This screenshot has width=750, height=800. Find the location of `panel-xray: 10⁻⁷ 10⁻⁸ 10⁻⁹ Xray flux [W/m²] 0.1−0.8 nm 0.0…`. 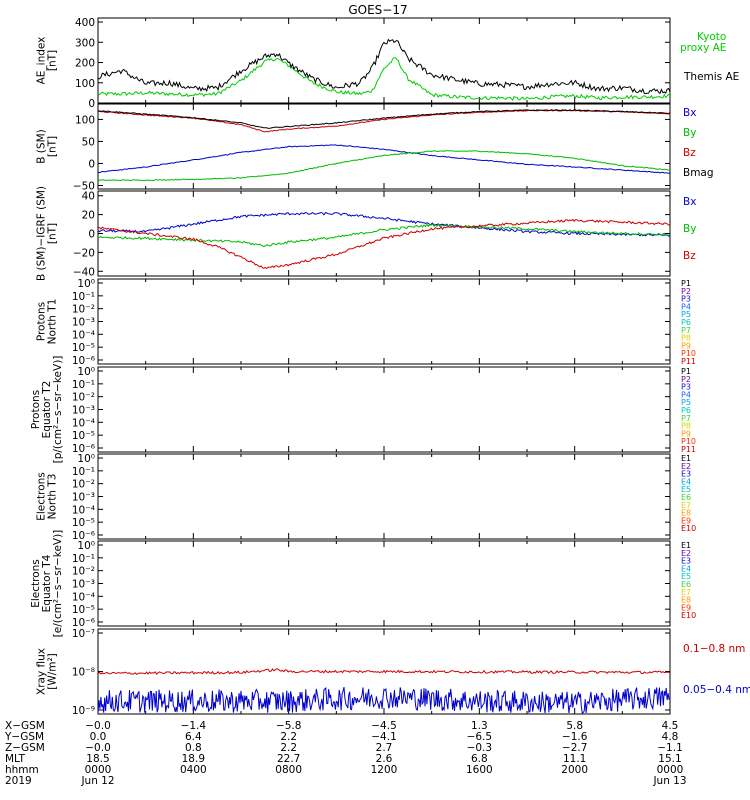

panel-xray: 10⁻⁷ 10⁻⁸ 10⁻⁹ Xray flux [W/m²] 0.1−0.8 nm 0.0… is located at coordinates (393, 672).